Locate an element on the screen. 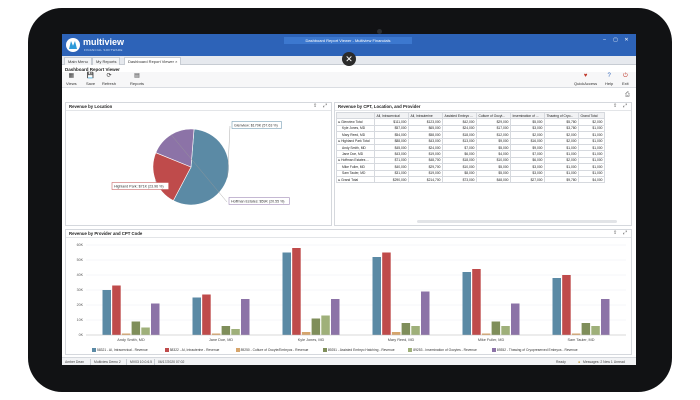  horizontal-scrollbar is located at coordinates (517, 221).